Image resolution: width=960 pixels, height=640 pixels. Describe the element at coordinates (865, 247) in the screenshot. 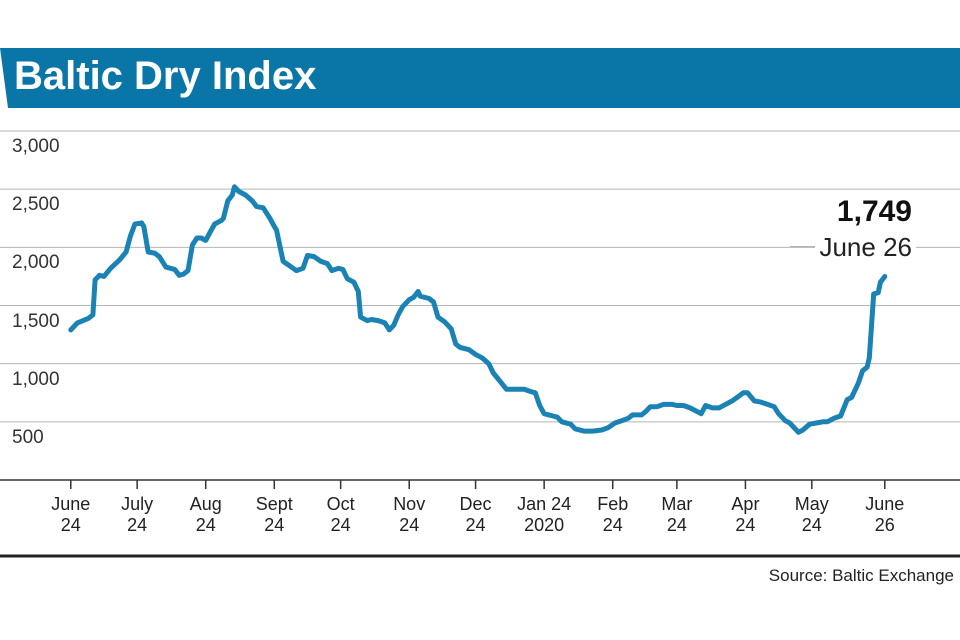

I see `annotation-date: June 26` at that location.